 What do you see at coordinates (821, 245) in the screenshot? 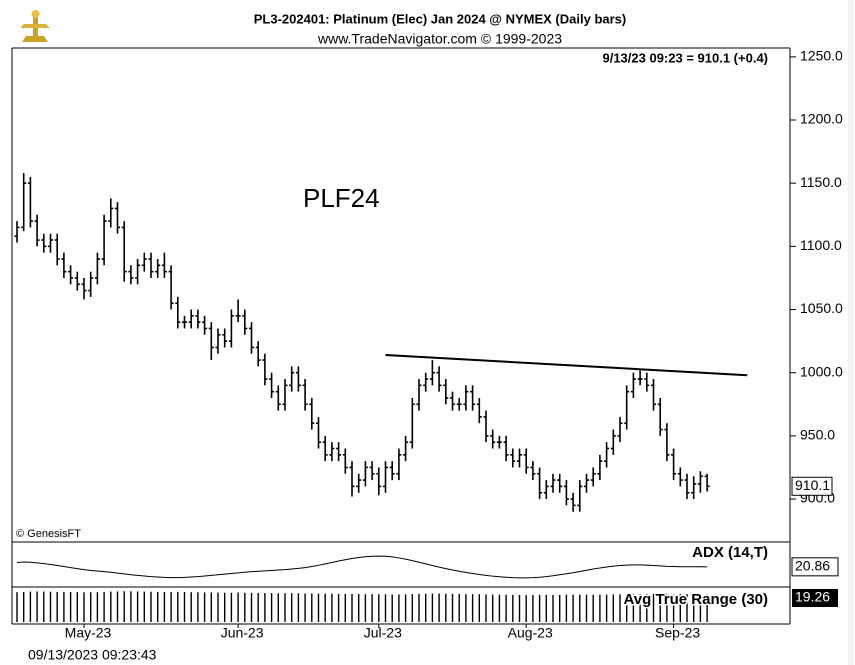
I see `y-tick-label: 1100.0` at bounding box center [821, 245].